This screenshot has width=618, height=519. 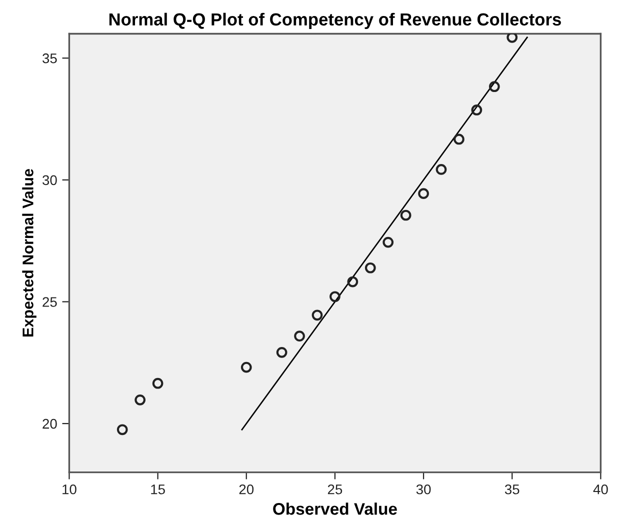 What do you see at coordinates (49, 58) in the screenshot?
I see `y-tick-label: 35` at bounding box center [49, 58].